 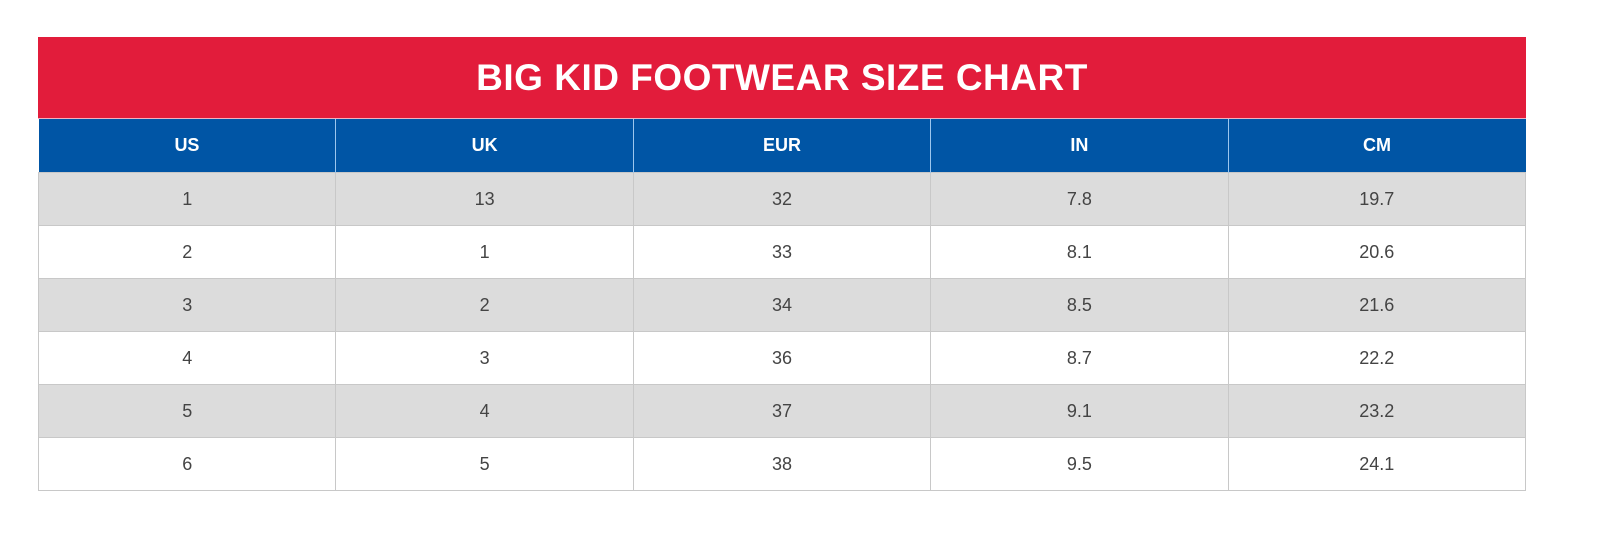 What do you see at coordinates (1079, 252) in the screenshot?
I see `cell-in: 8.1` at bounding box center [1079, 252].